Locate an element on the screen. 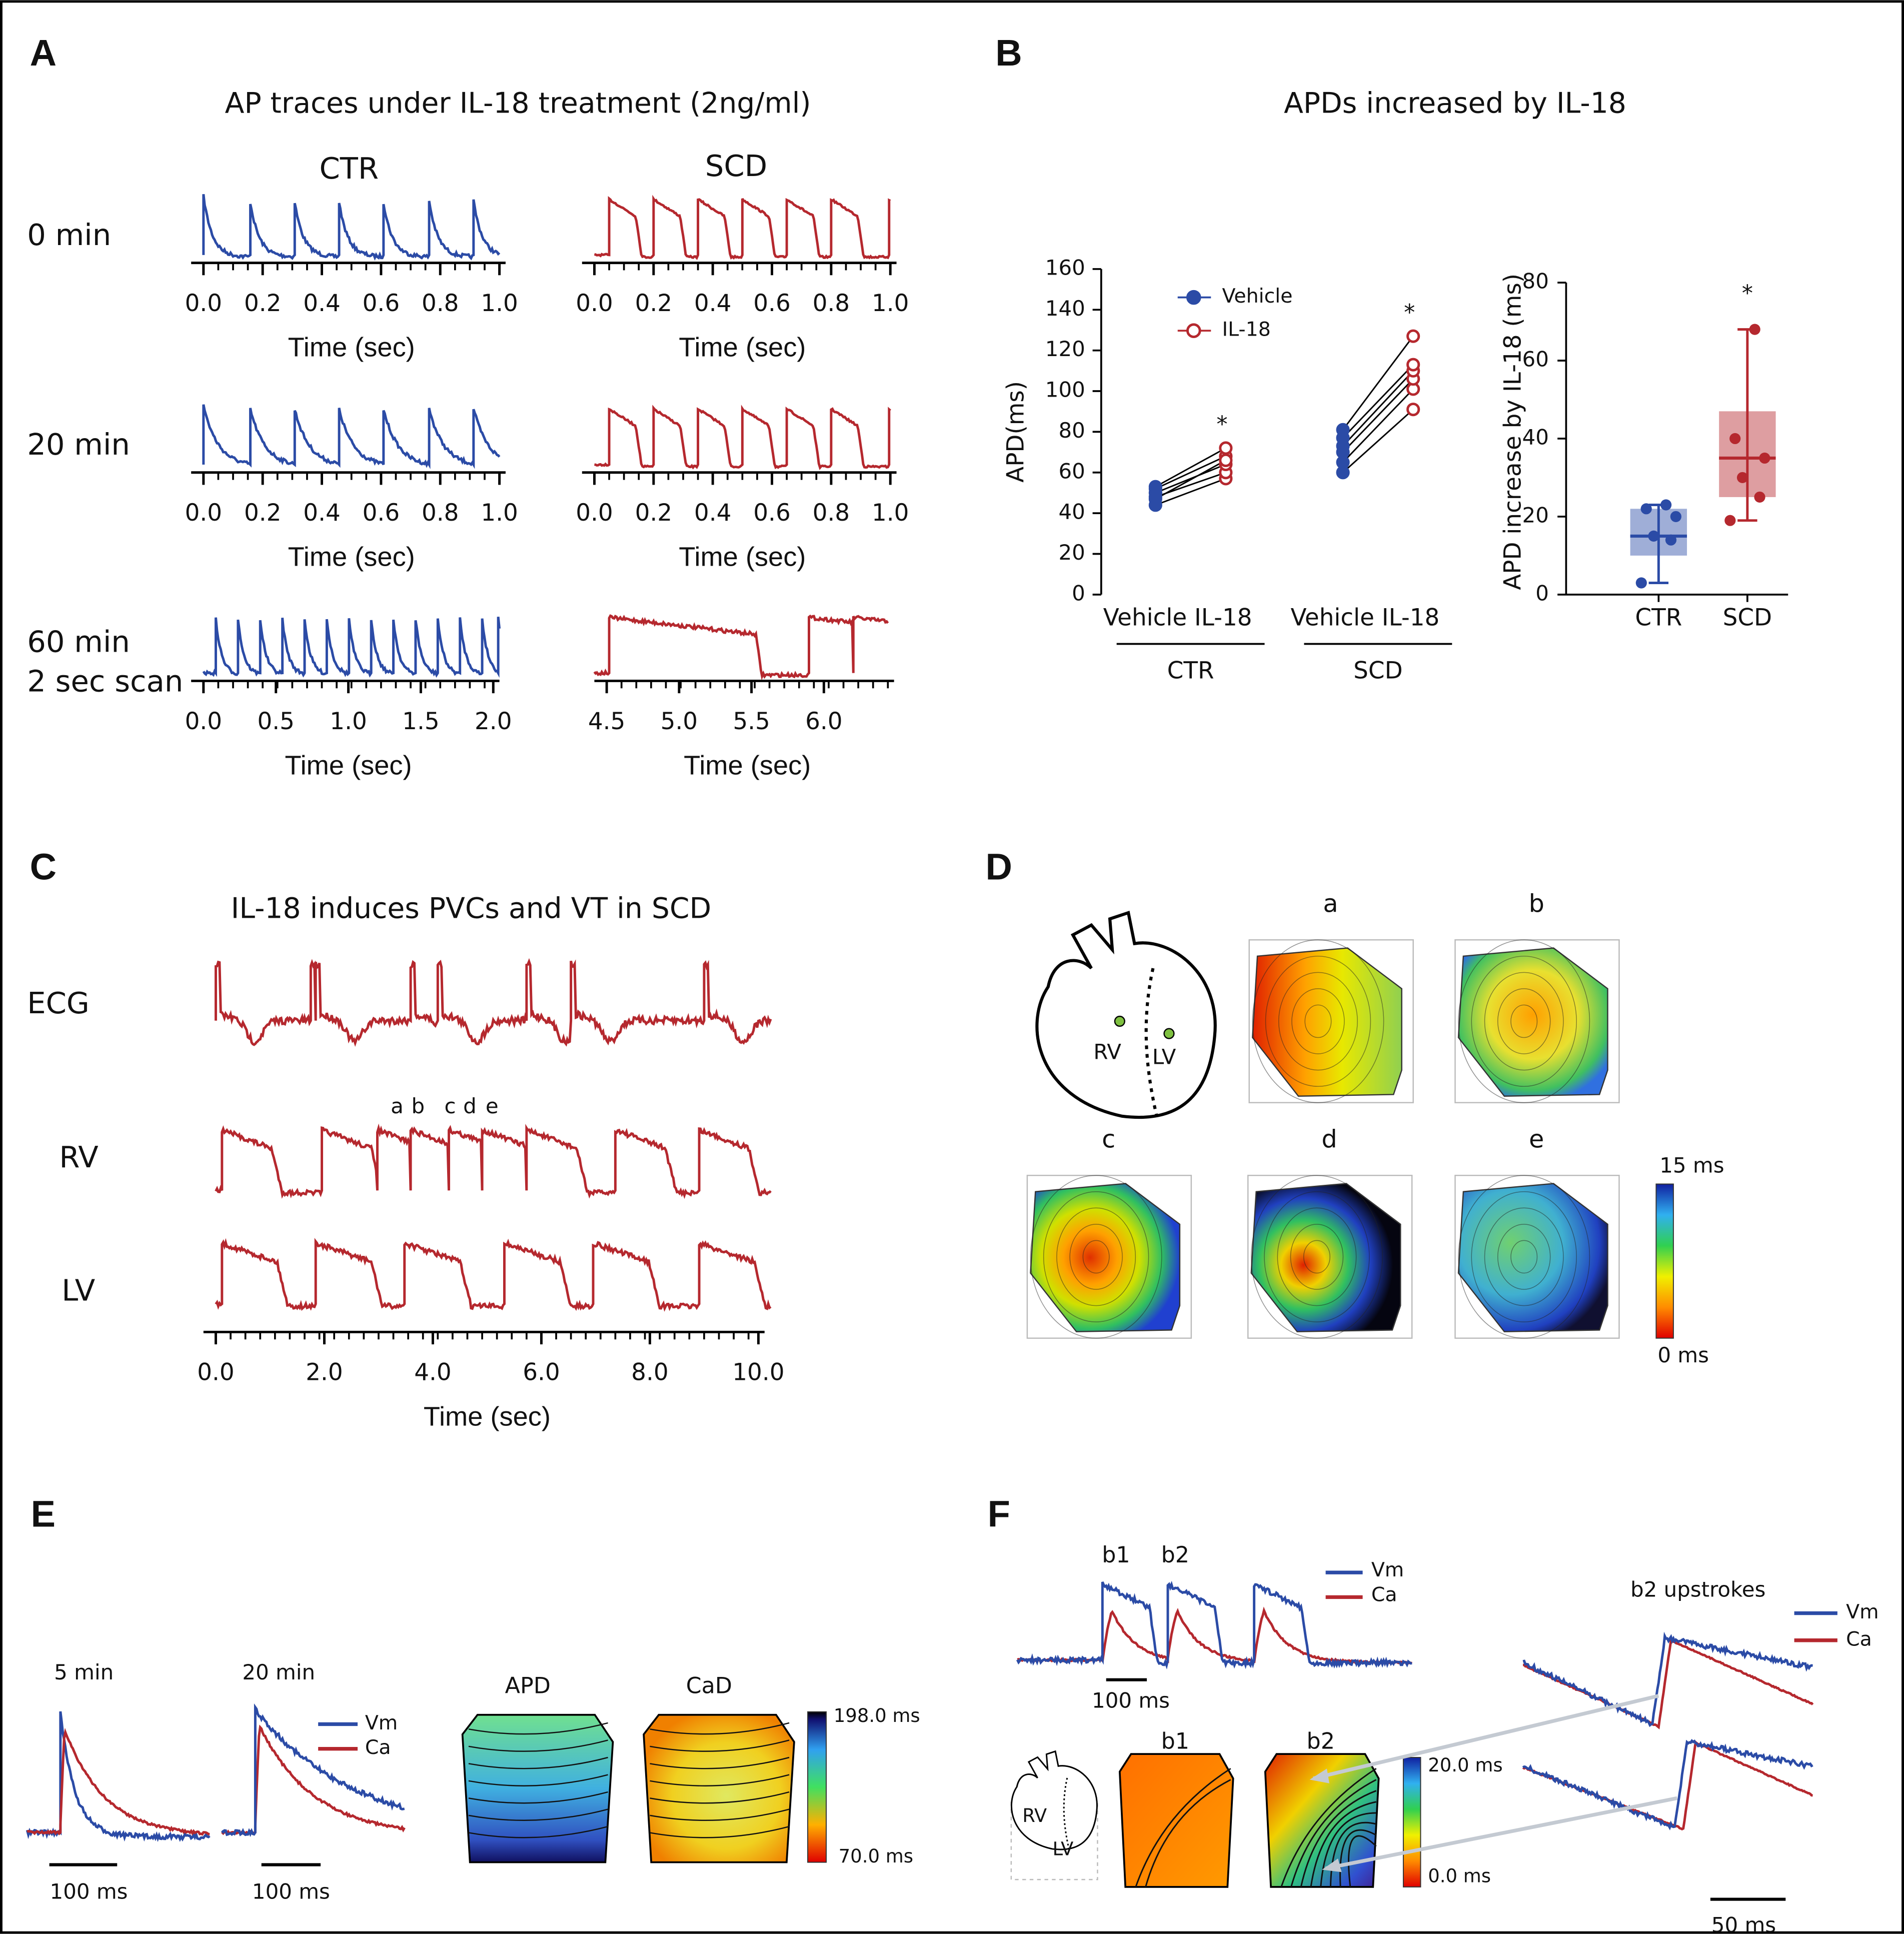 The width and height of the screenshot is (1904, 1934). label: b2 is located at coordinates (1175, 1555).